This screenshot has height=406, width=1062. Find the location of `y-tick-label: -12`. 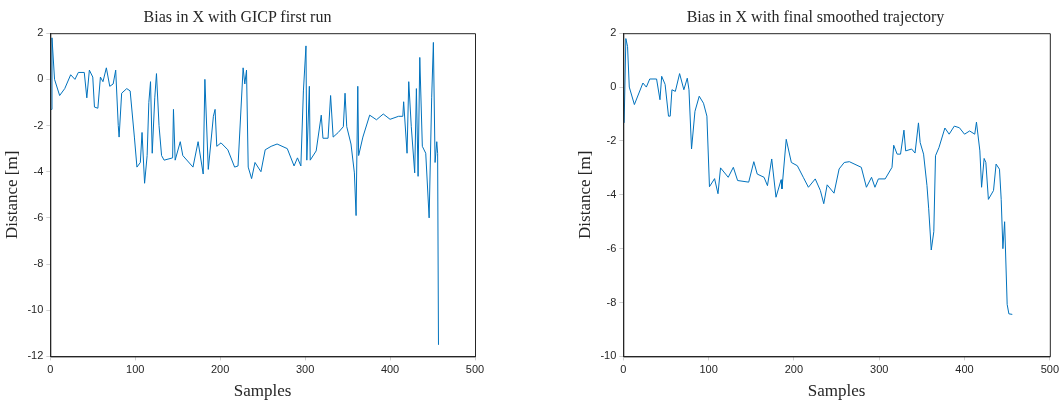

y-tick-label: -12 is located at coordinates (35, 355).